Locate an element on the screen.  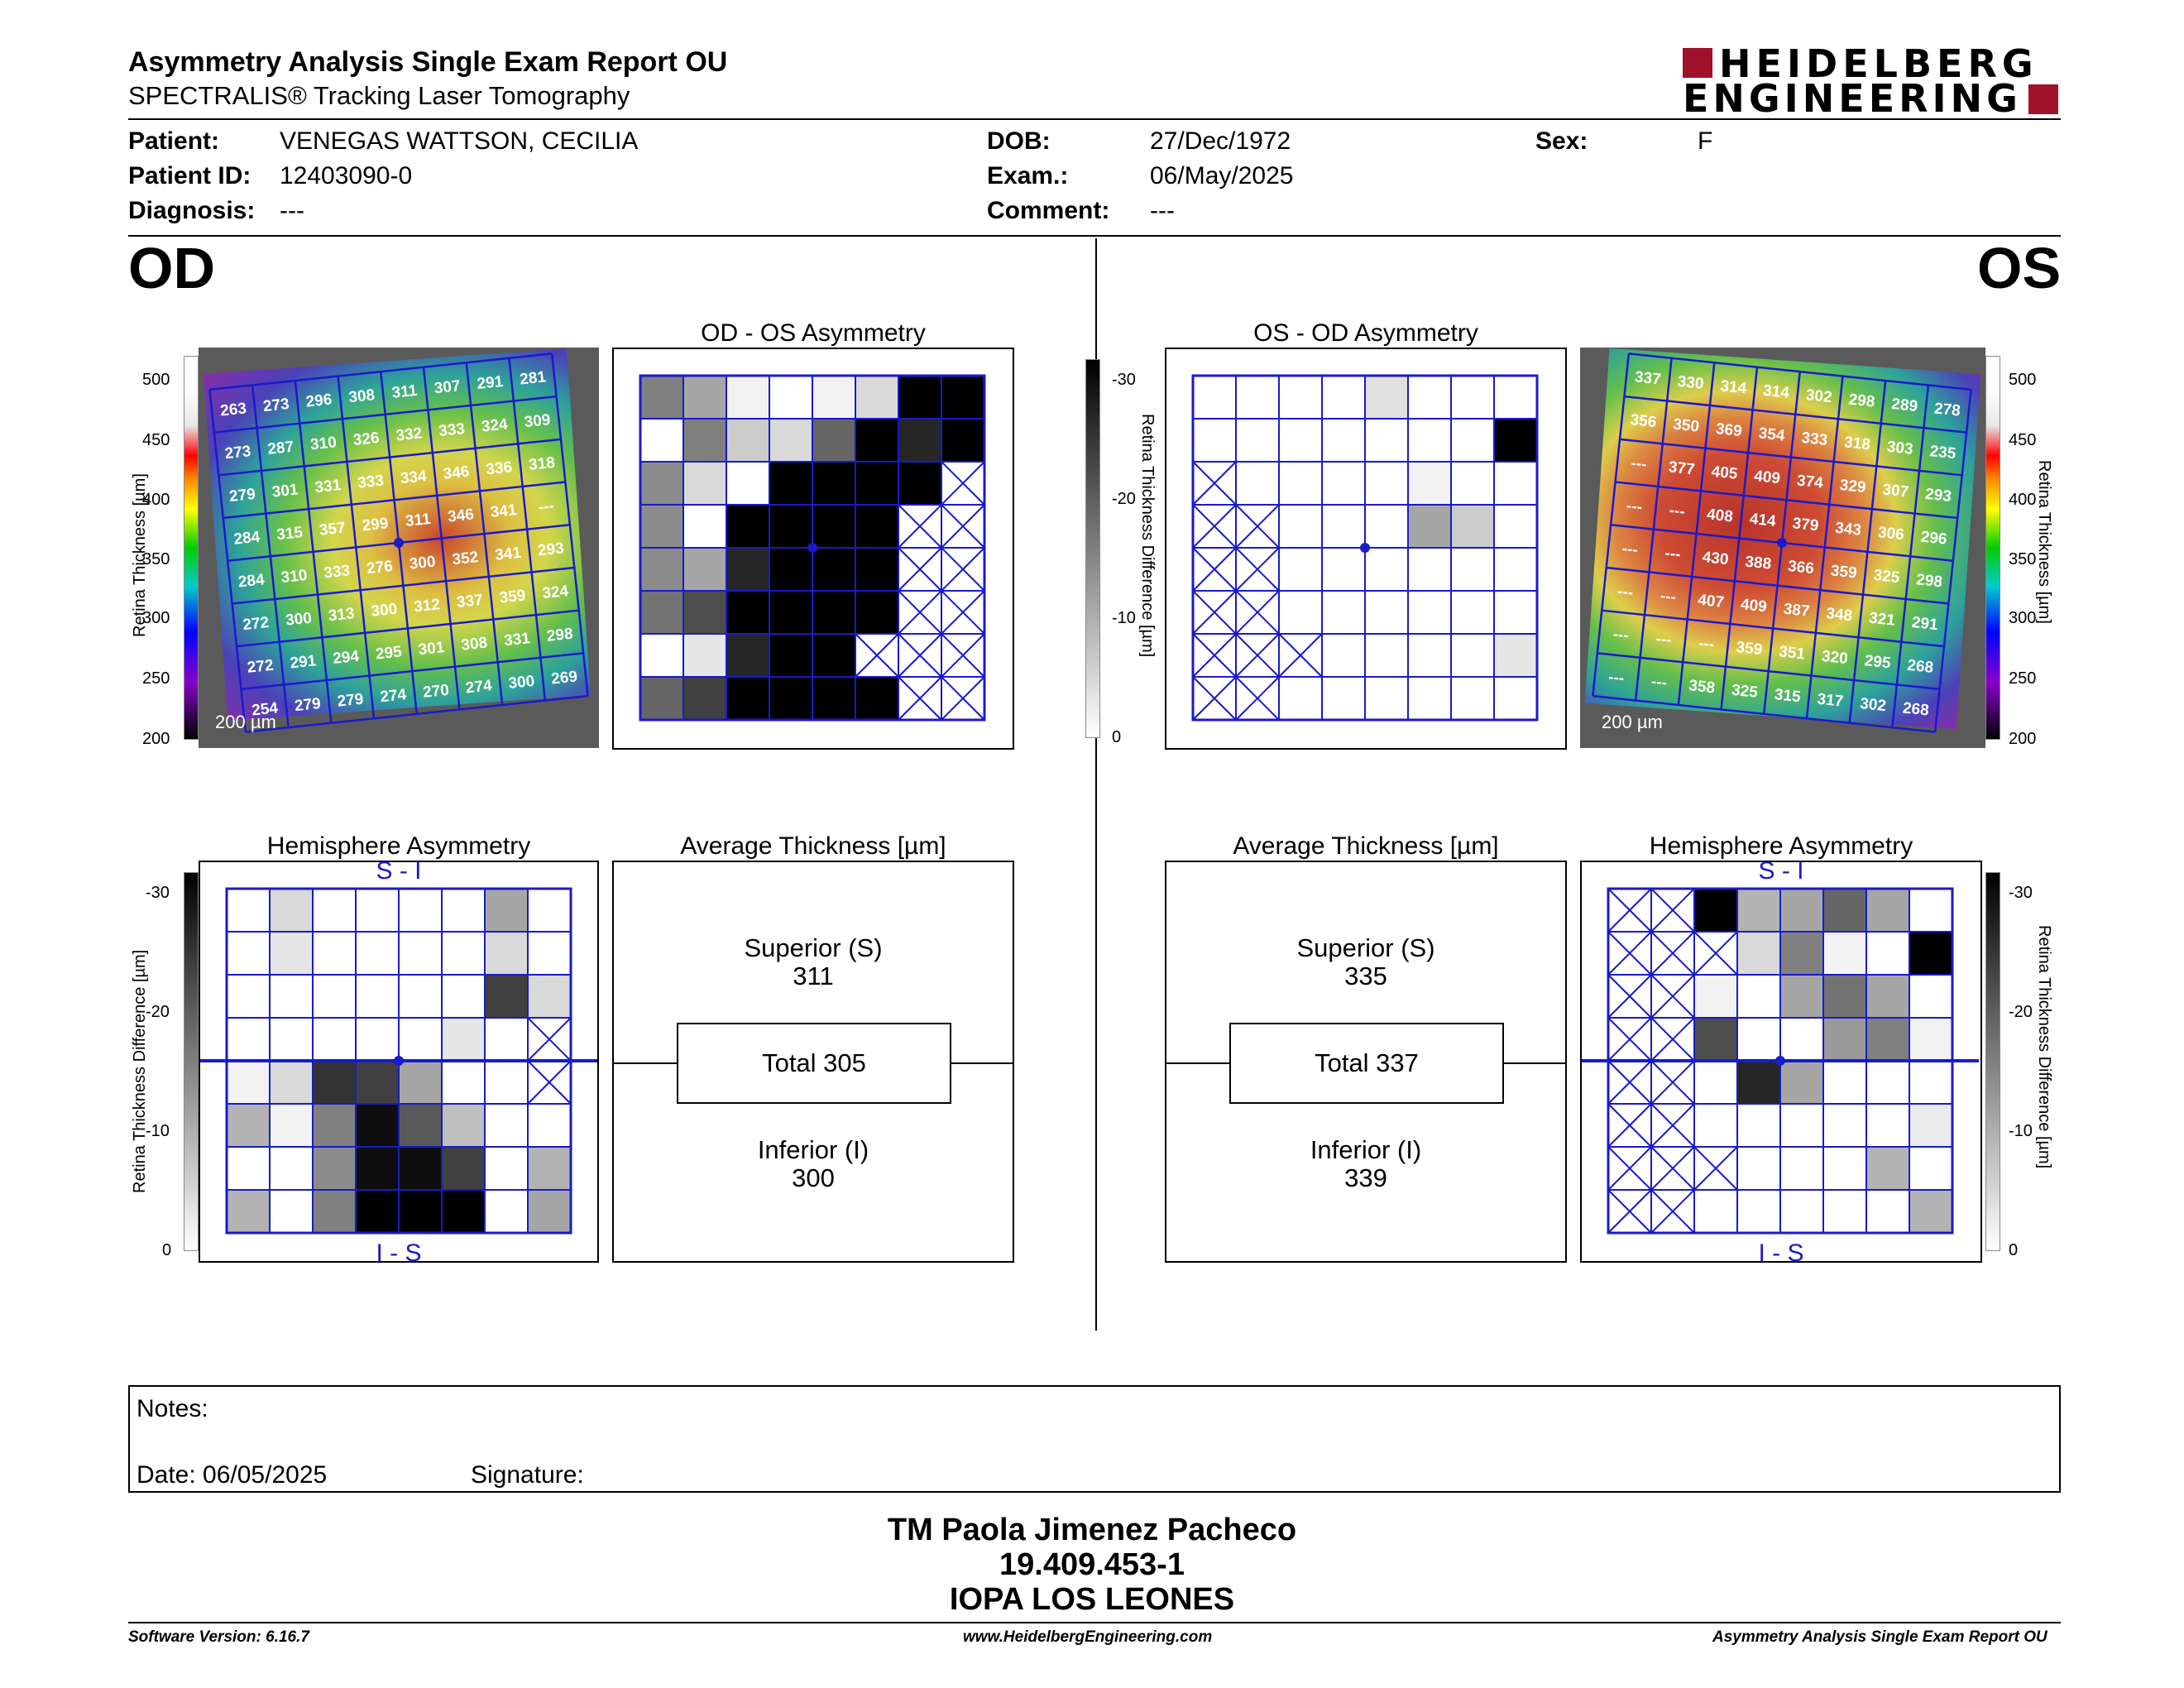
os-thick-value: 366 is located at coordinates (1801, 568).